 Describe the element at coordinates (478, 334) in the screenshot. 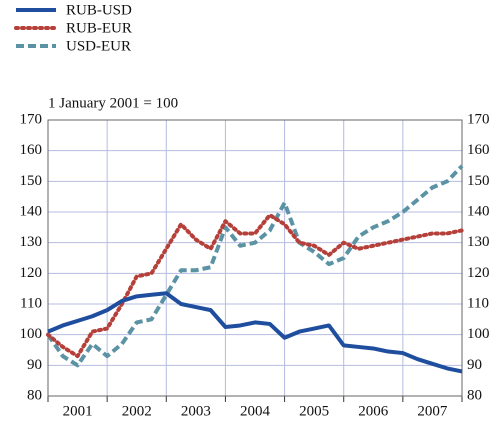

I see `y2-tick-label: 100` at that location.